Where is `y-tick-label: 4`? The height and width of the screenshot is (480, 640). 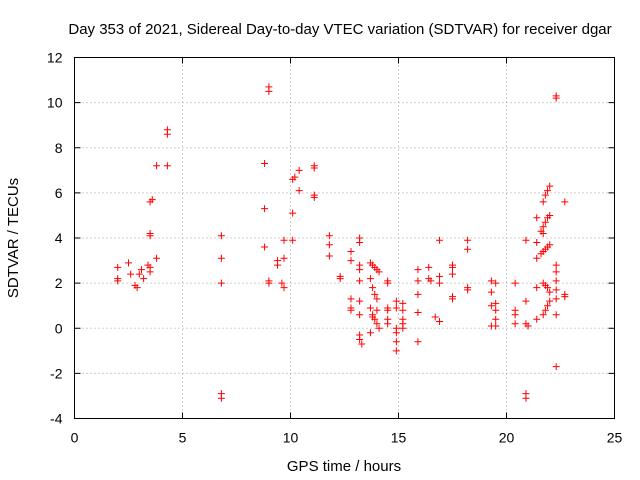 y-tick-label: 4 is located at coordinates (59, 238).